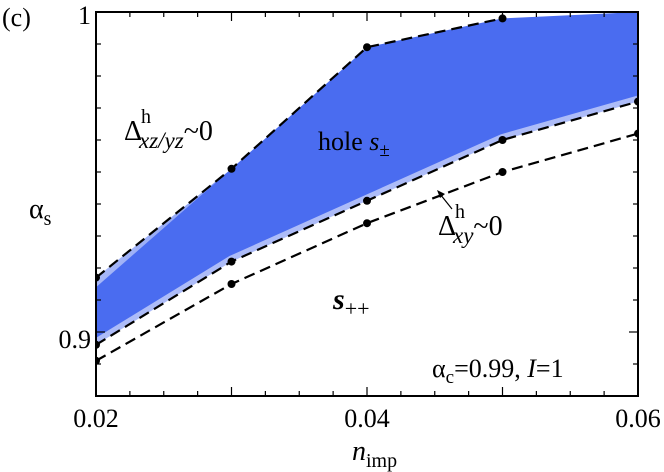 The height and width of the screenshot is (472, 664). Describe the element at coordinates (367, 418) in the screenshot. I see `x-tick-label-1: 0.04` at that location.